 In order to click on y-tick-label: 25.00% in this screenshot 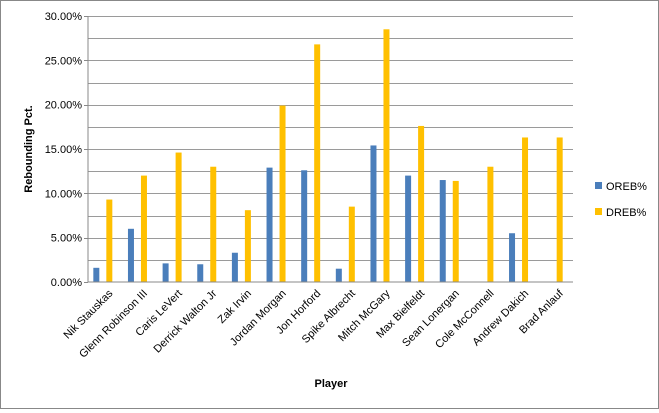, I will do `click(64, 61)`.